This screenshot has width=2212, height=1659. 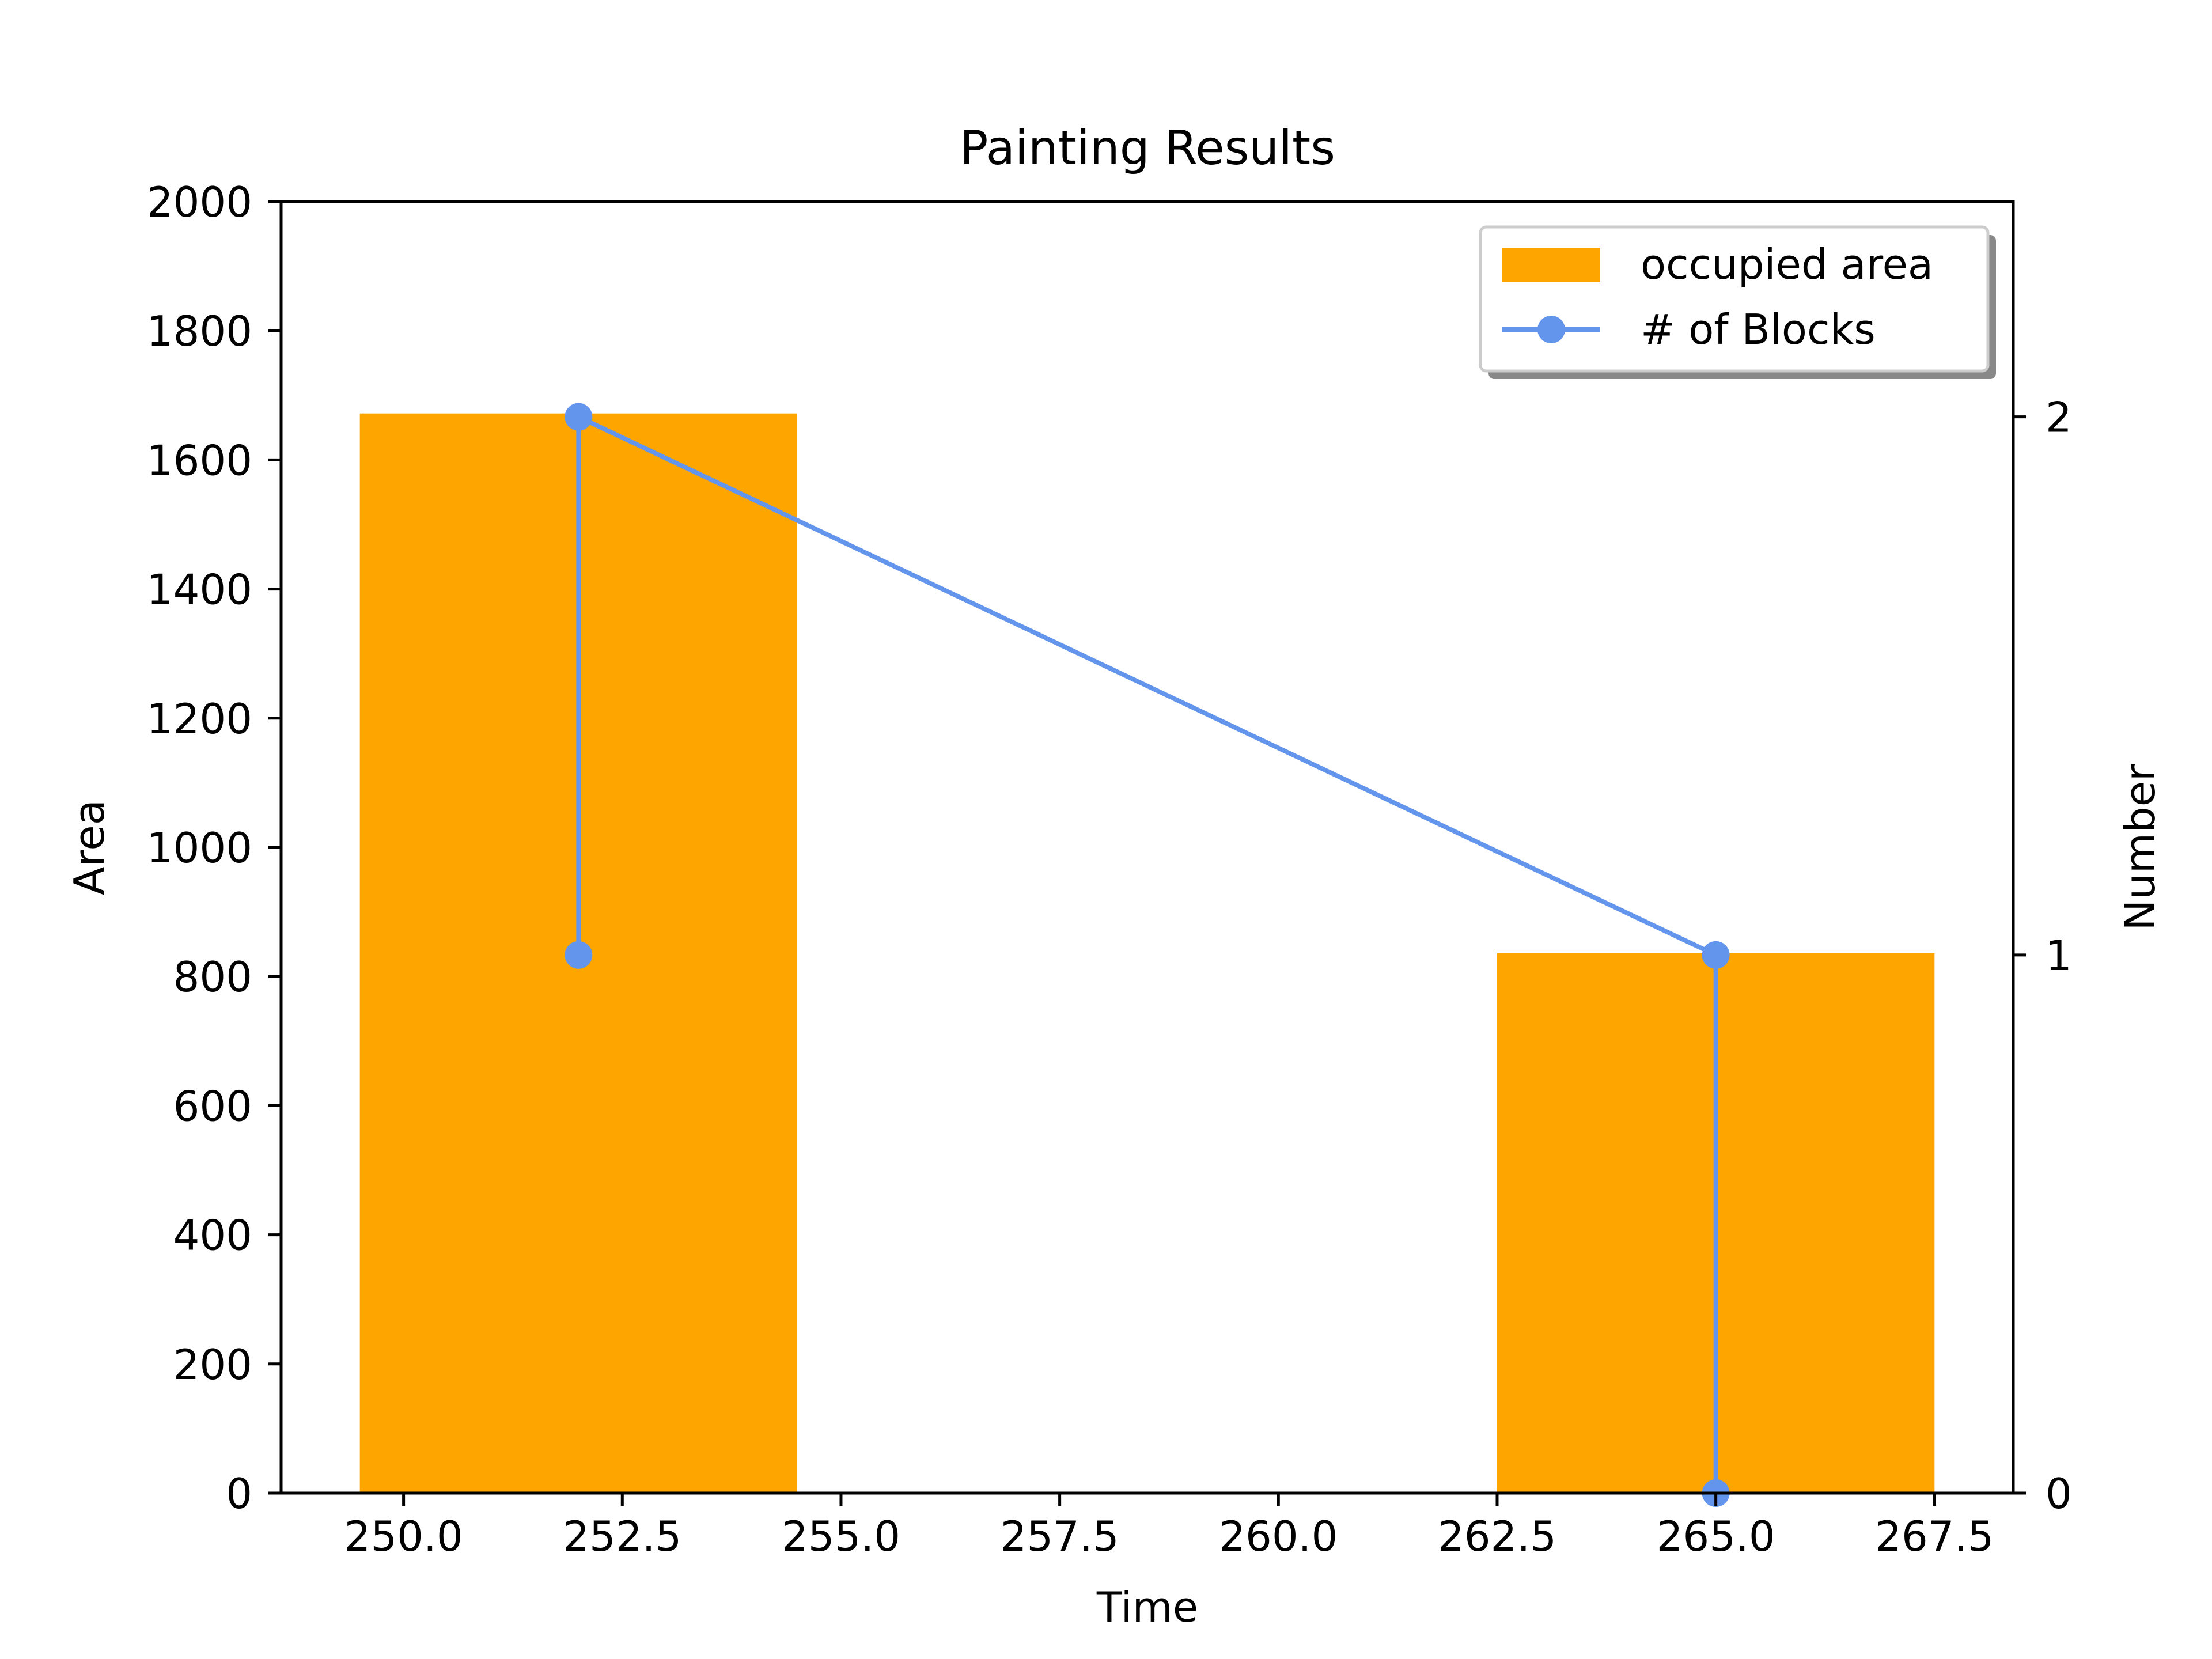 I want to click on y-tick-label-9: 1800, so click(x=199, y=331).